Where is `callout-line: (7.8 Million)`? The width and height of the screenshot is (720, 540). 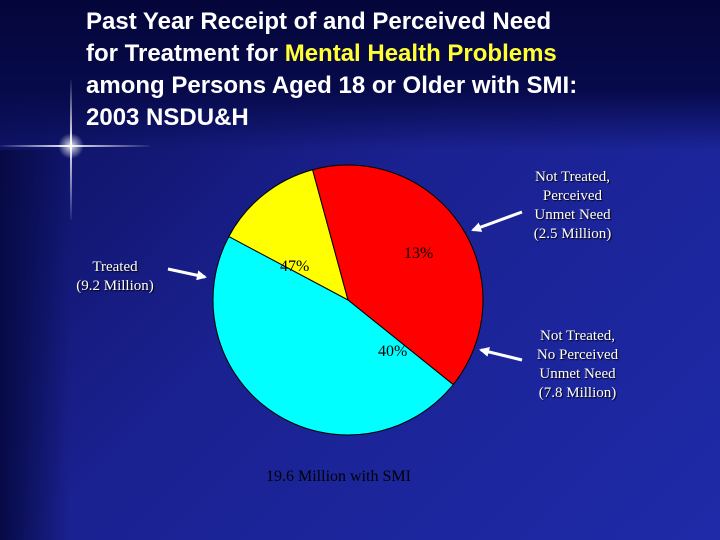 callout-line: (7.8 Million) is located at coordinates (577, 393).